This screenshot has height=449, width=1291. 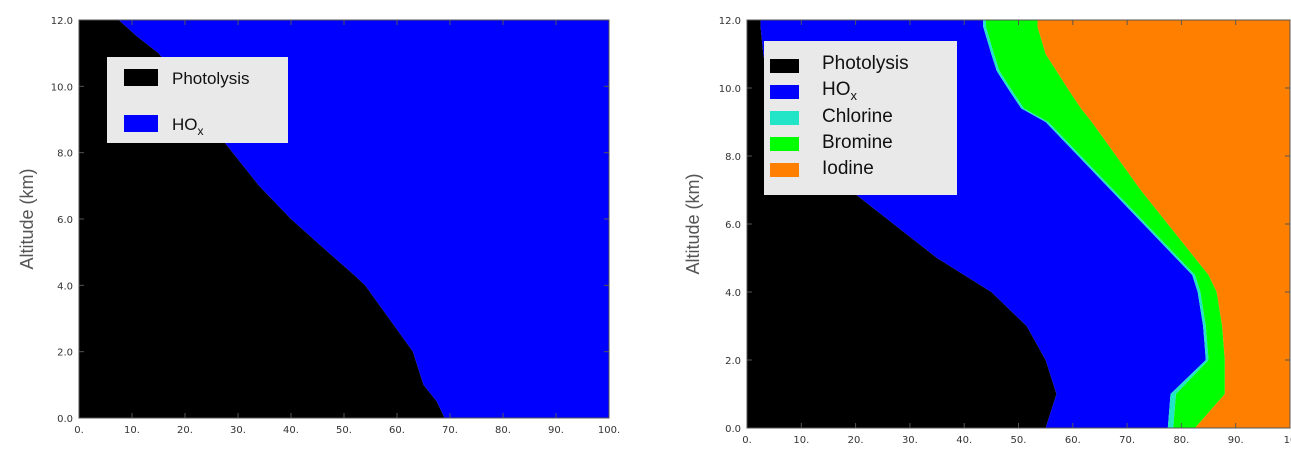 I want to click on left-y-tick-label: 2.0, so click(x=65, y=353).